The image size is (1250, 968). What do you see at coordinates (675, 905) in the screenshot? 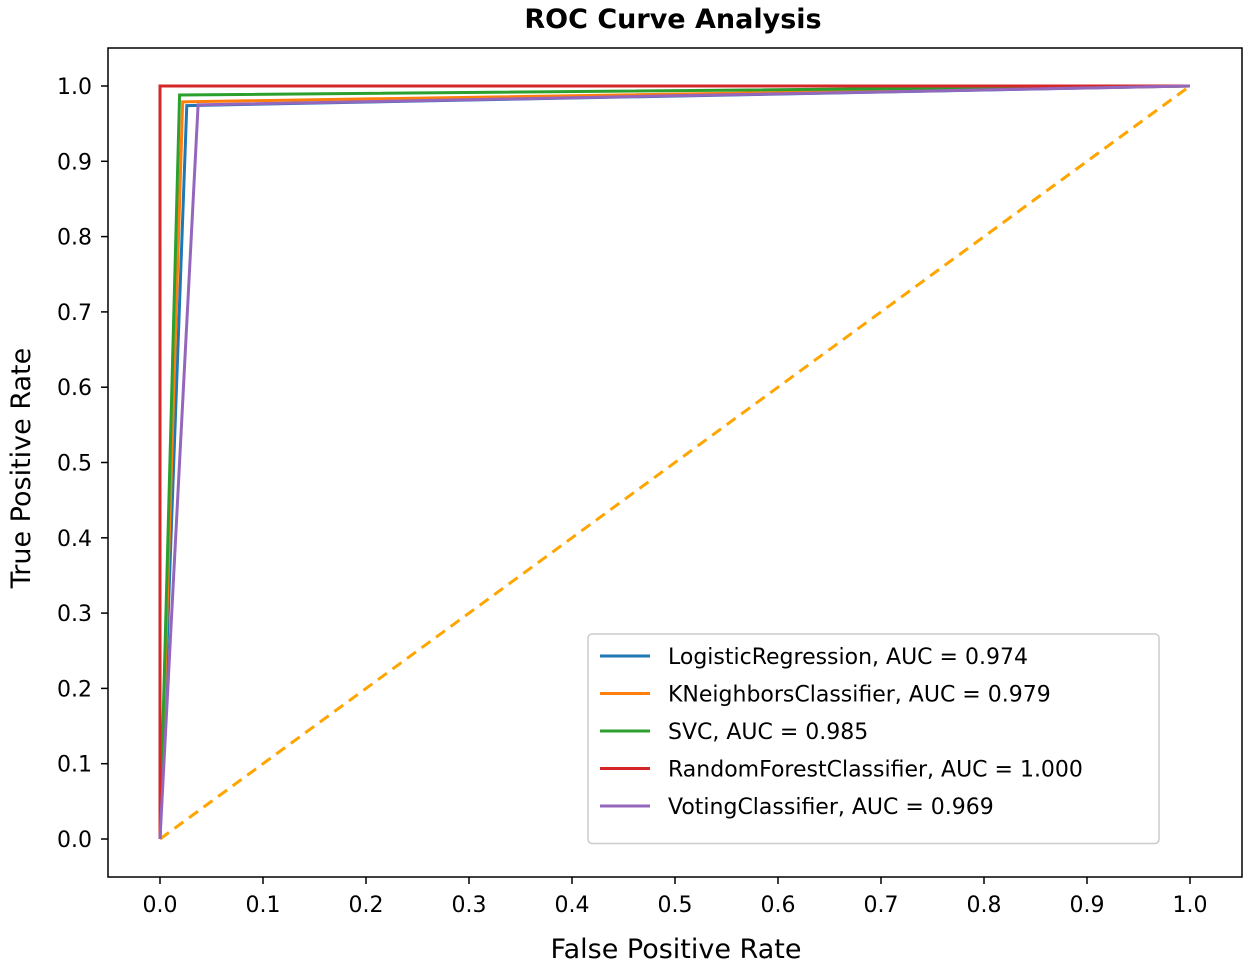
I see `x-tick-label: 0.5` at bounding box center [675, 905].